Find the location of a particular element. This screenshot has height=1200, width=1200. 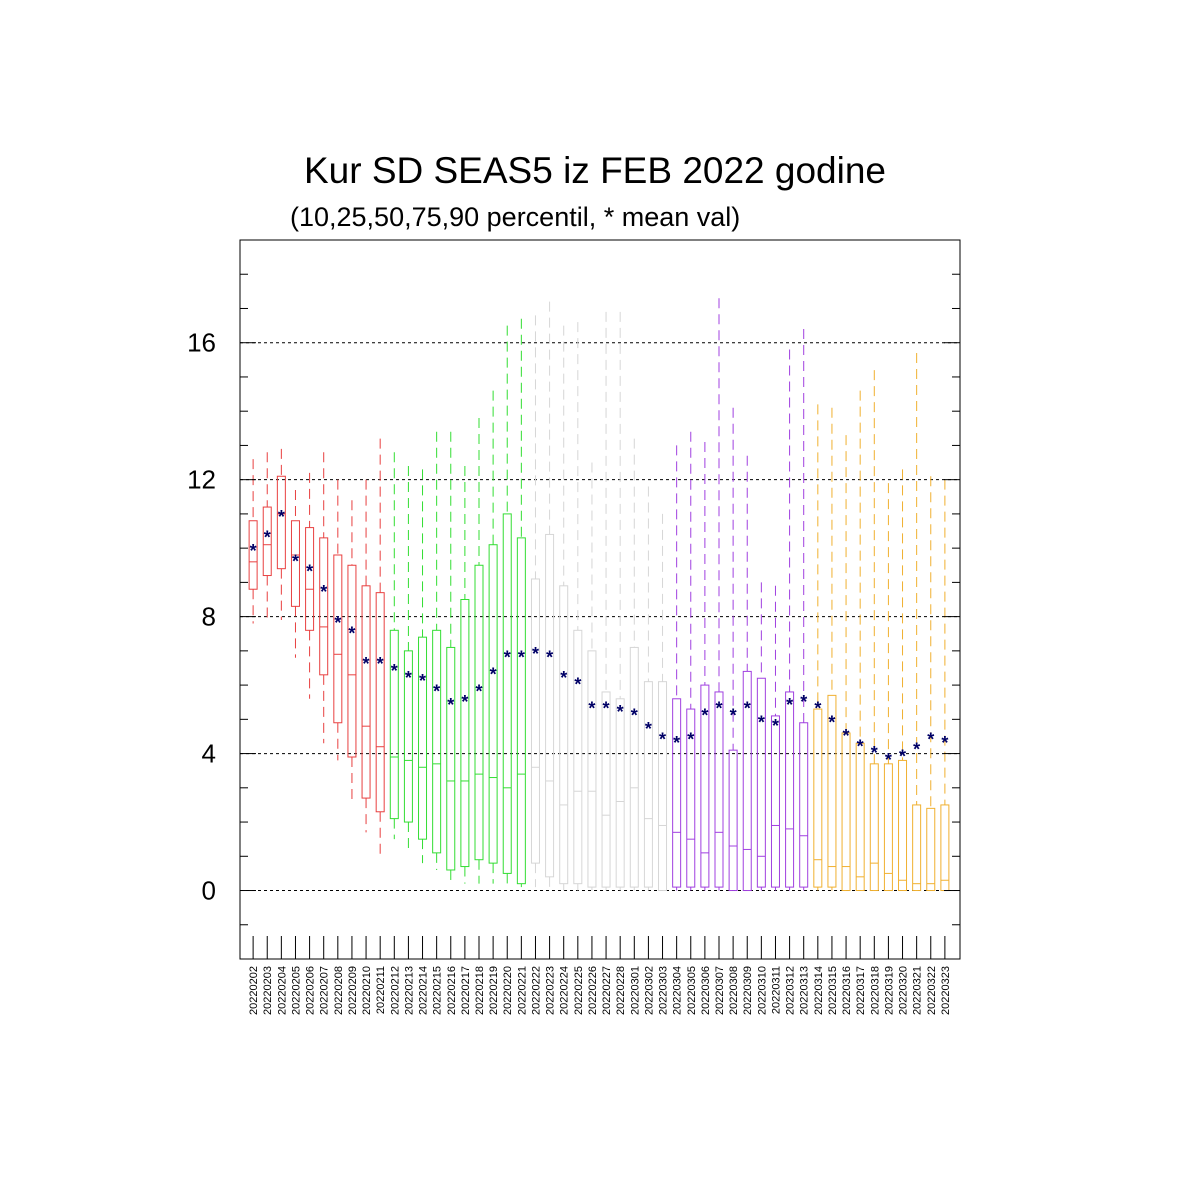

x-tick-label: 20220209 is located at coordinates (353, 990).